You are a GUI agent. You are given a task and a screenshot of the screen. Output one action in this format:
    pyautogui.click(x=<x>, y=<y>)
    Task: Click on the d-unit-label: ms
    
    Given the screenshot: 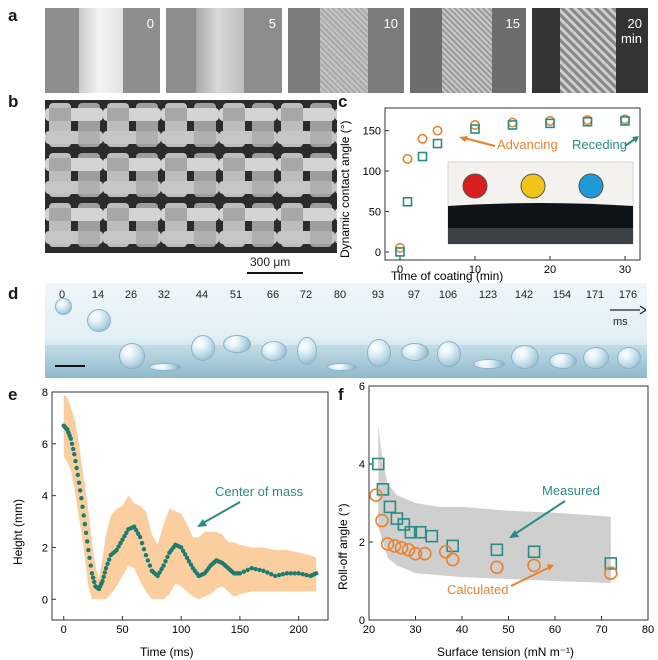 What is the action you would take?
    pyautogui.click(x=620, y=322)
    